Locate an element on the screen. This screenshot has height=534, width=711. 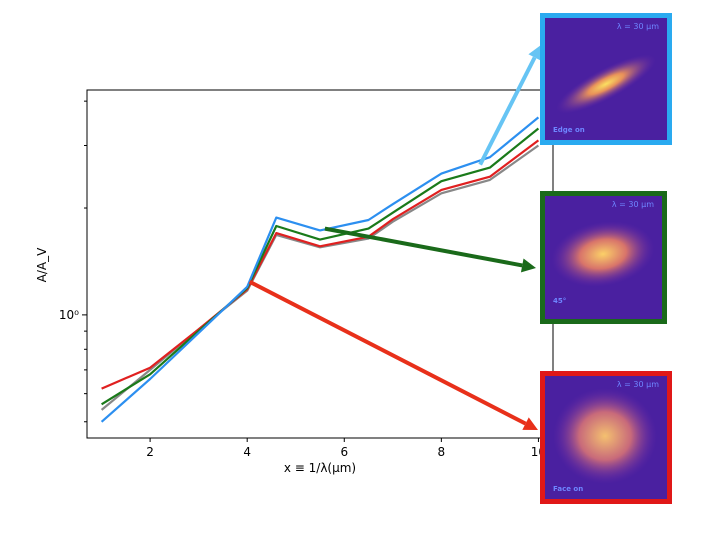
face-on-galaxy-image is located at coordinates (606, 437).